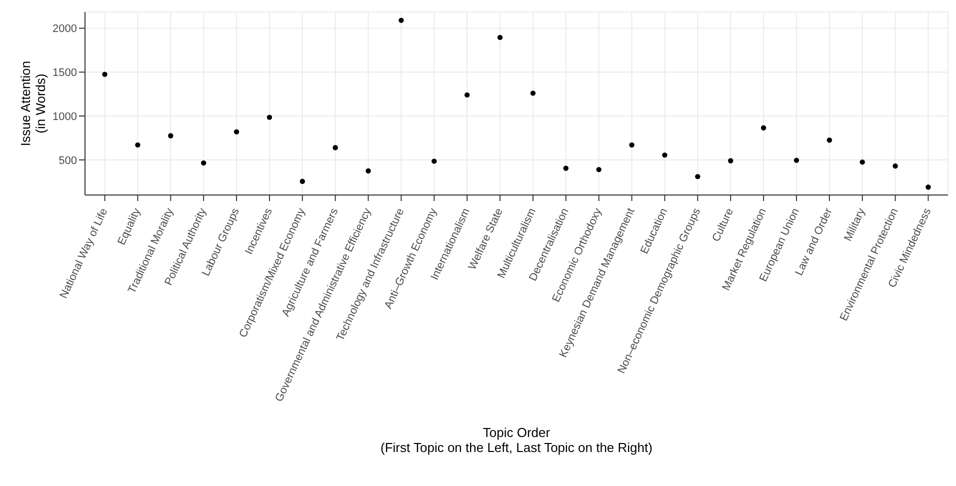 The image size is (956, 486). Describe the element at coordinates (516, 440) in the screenshot. I see `x-axis-title: Topic Order (First Topic on the Left, Last Topic on the Right)` at that location.